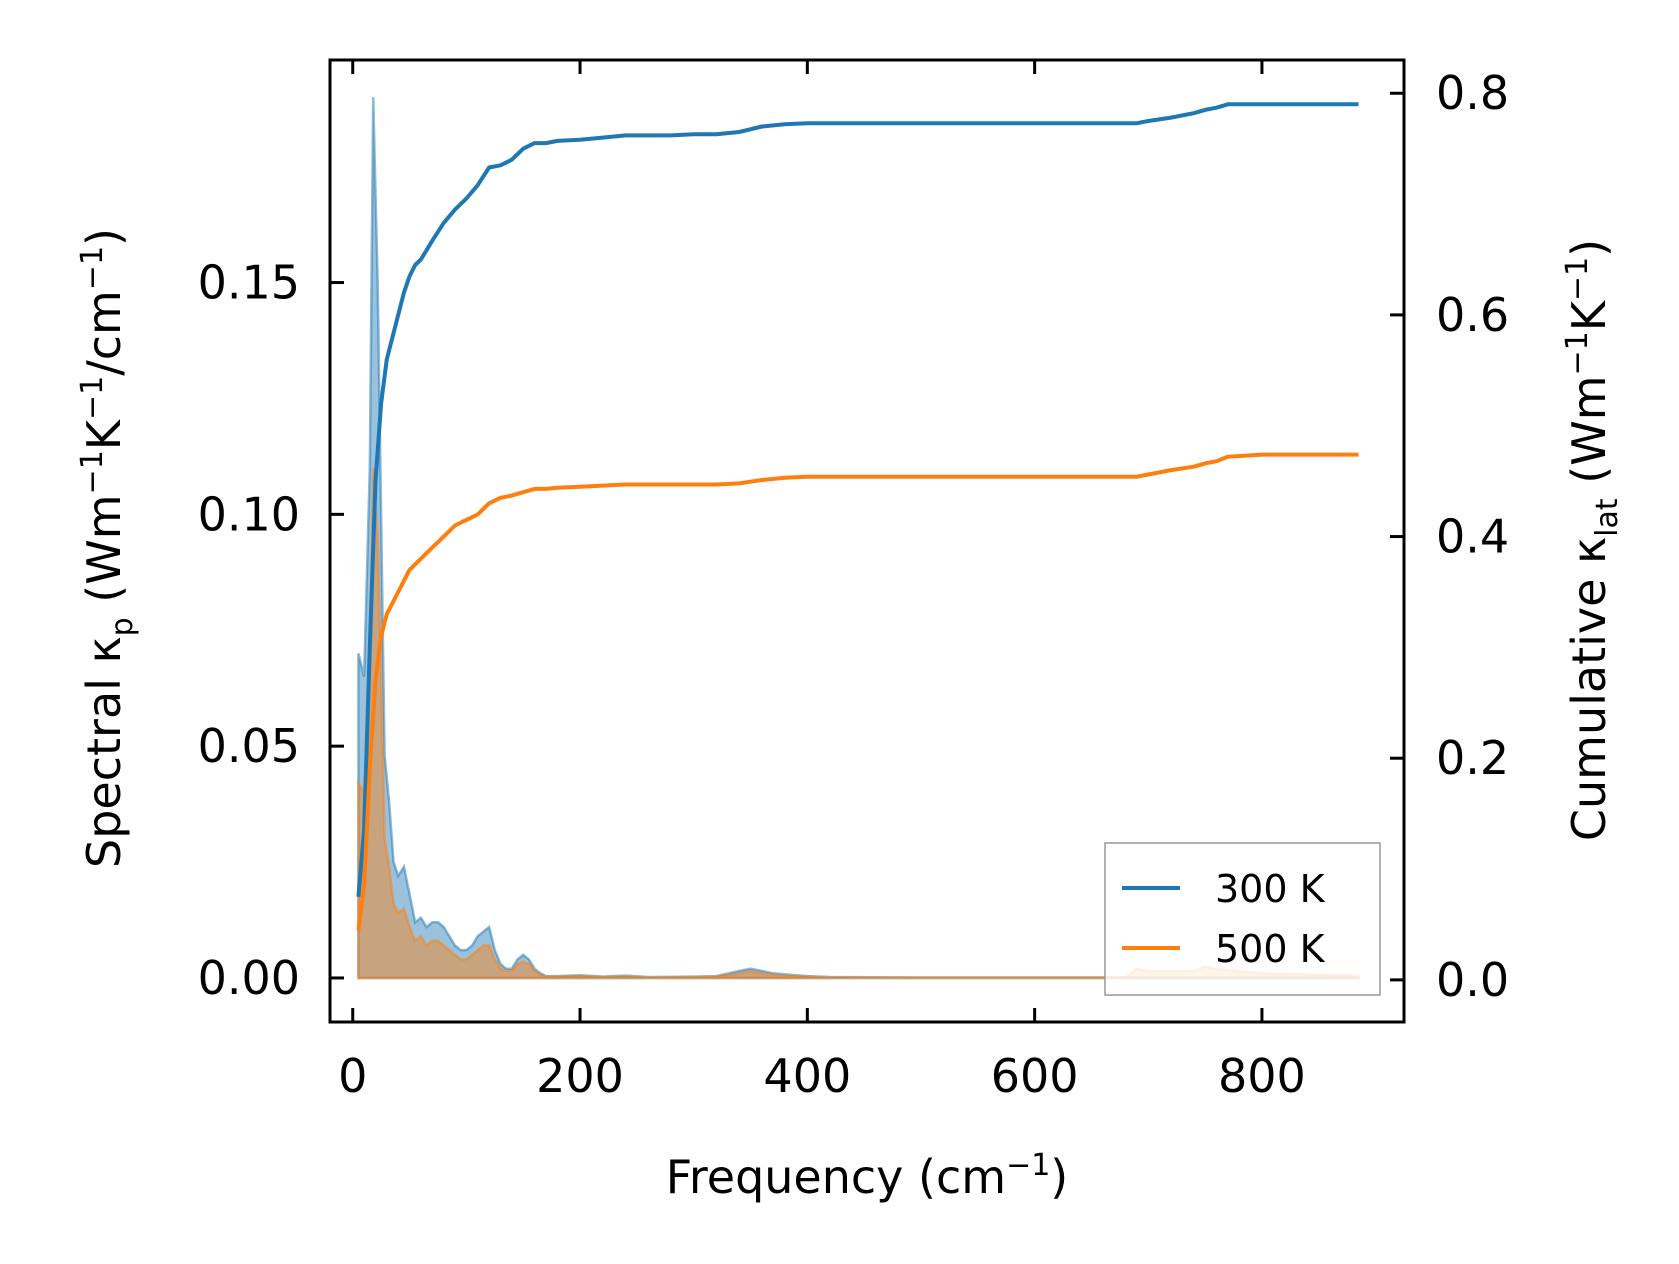 The height and width of the screenshot is (1264, 1679). I want to click on y-left-tick-label: 0.15, so click(249, 283).